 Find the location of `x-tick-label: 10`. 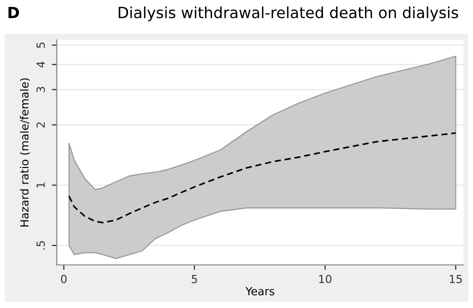

x-tick-label: 10 is located at coordinates (325, 279).